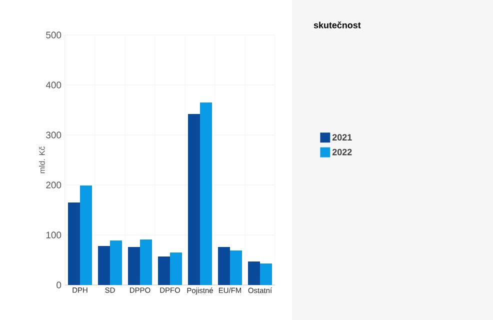 The height and width of the screenshot is (320, 493). What do you see at coordinates (54, 235) in the screenshot?
I see `y-tick-label: 100` at bounding box center [54, 235].